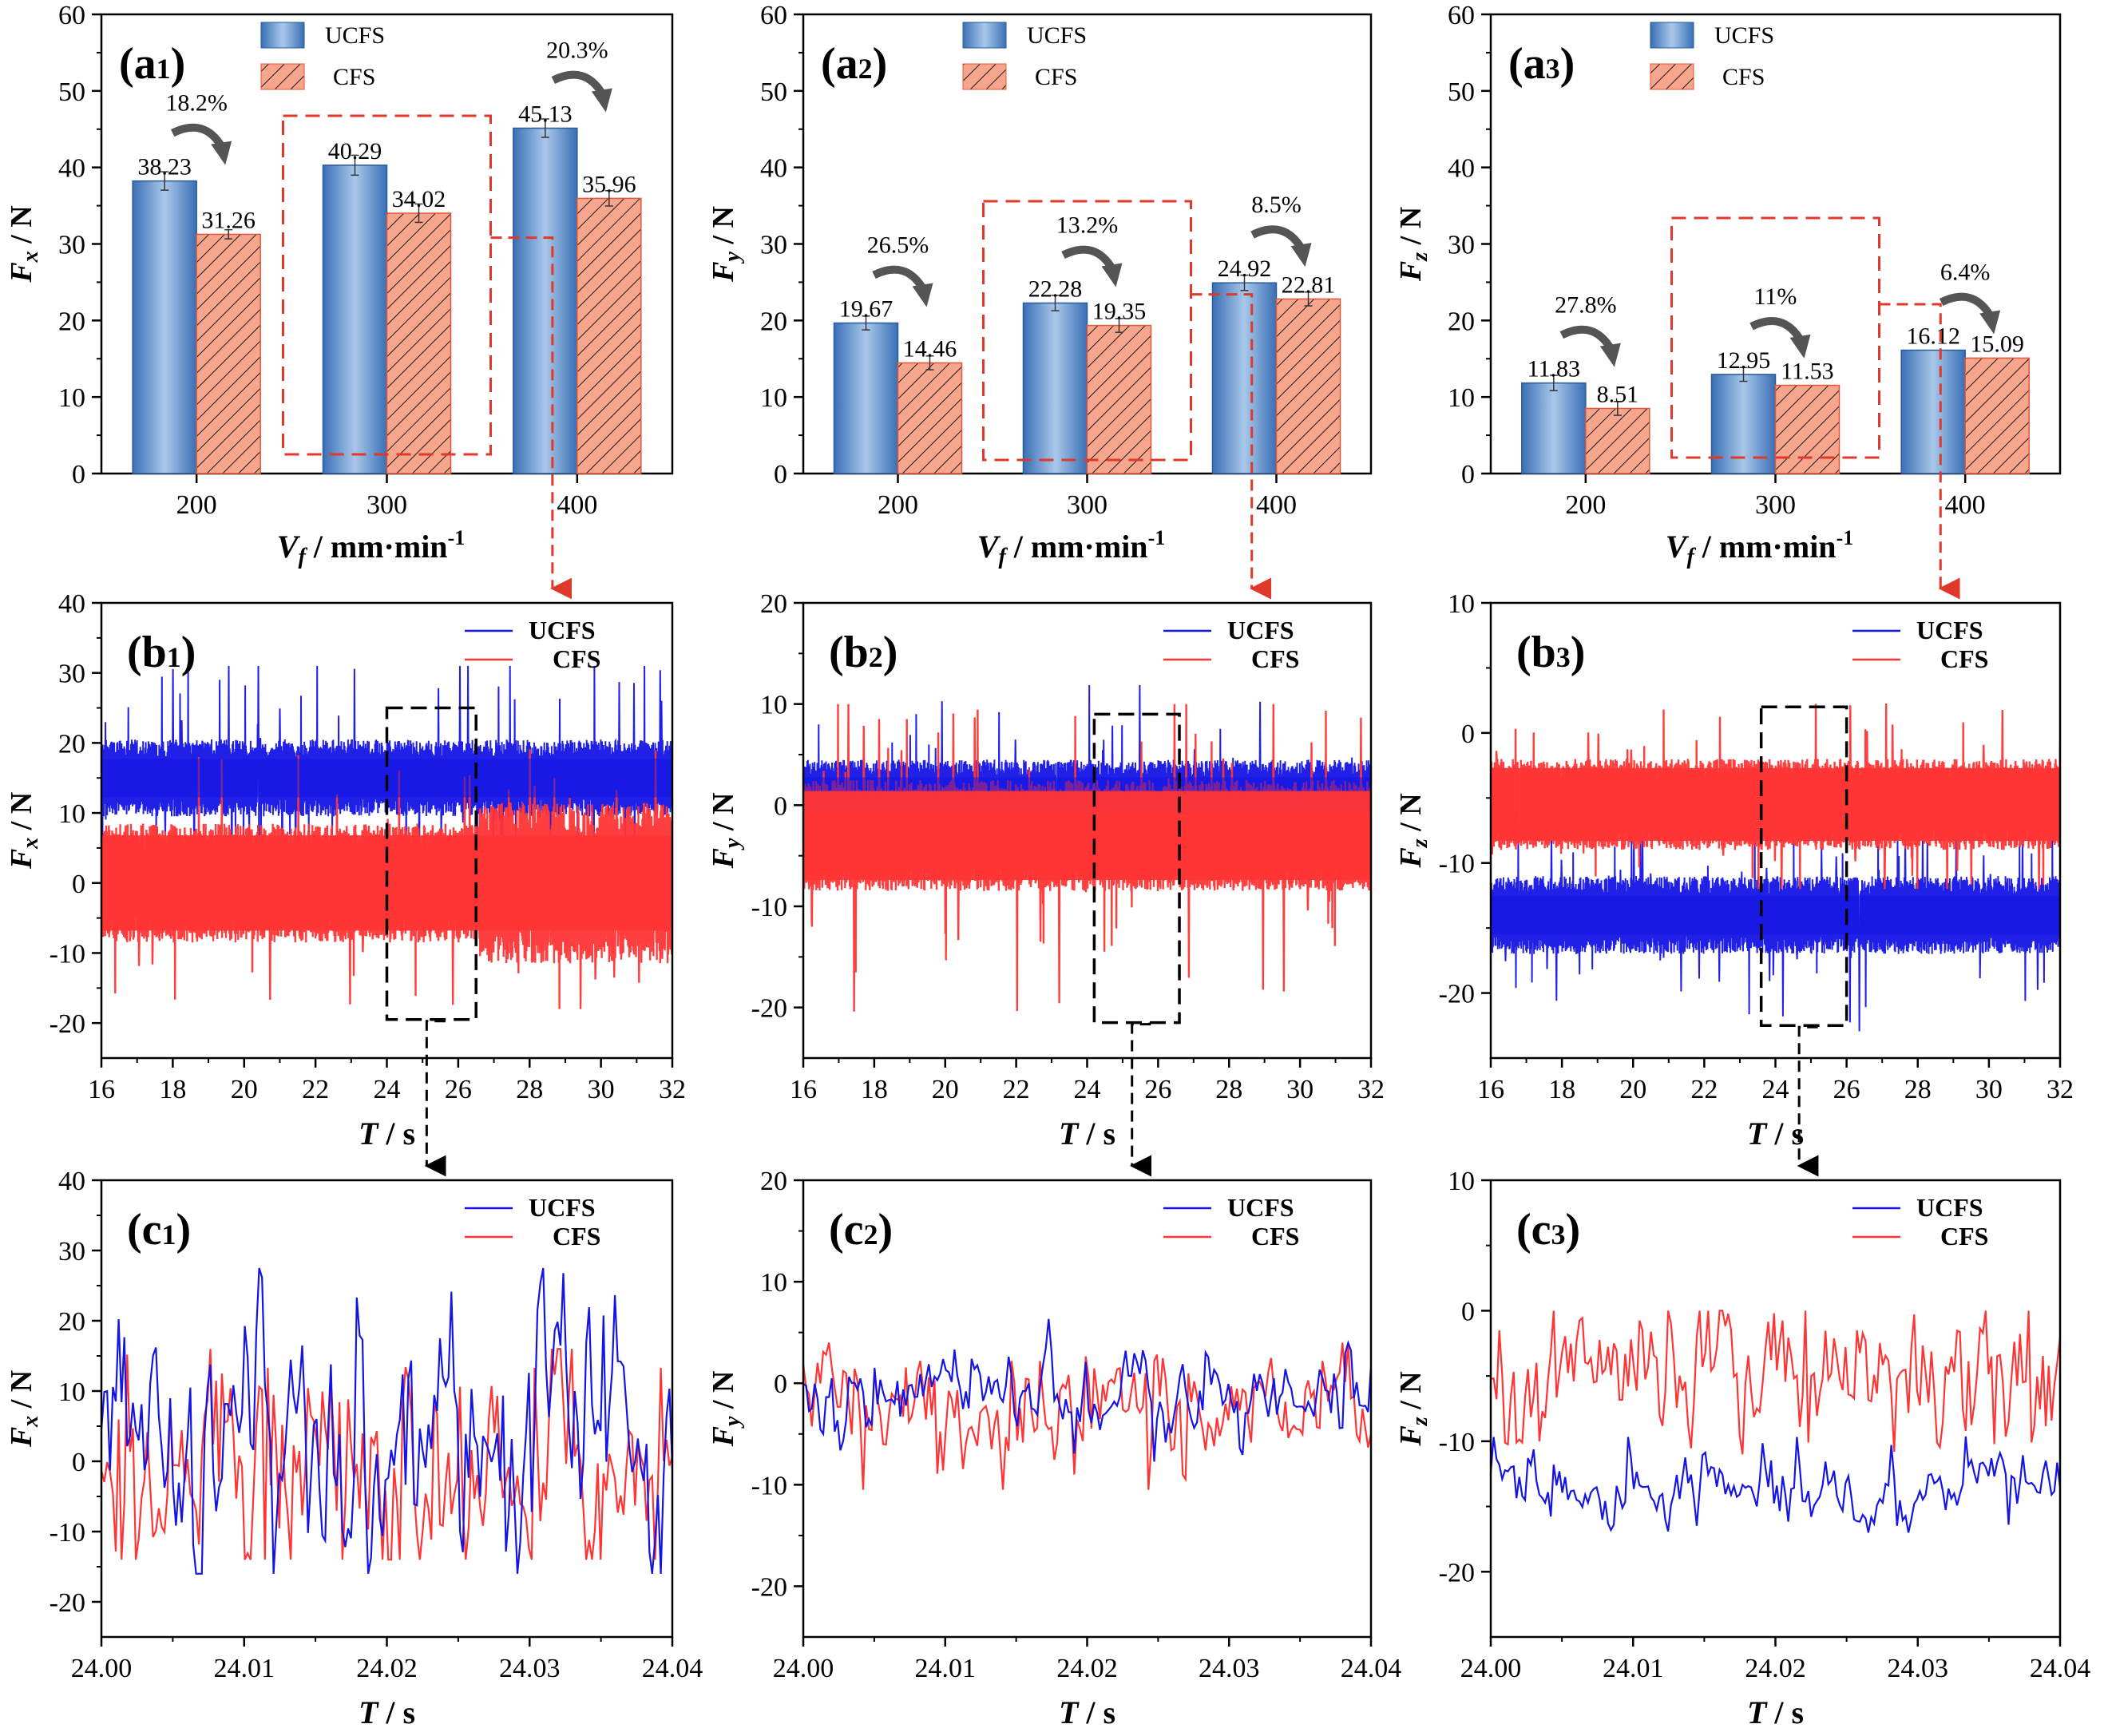 The width and height of the screenshot is (2104, 1736). What do you see at coordinates (1618, 394) in the screenshot?
I see `data-label-cfs: 8.51` at bounding box center [1618, 394].